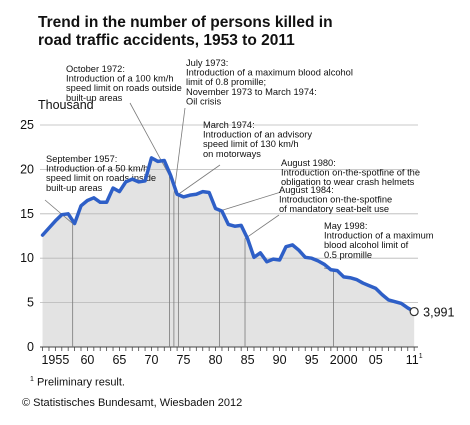 Image resolution: width=470 pixels, height=425 pixels. What do you see at coordinates (421, 356) in the screenshot?
I see `x-tick-footnote-marker: 1` at bounding box center [421, 356].